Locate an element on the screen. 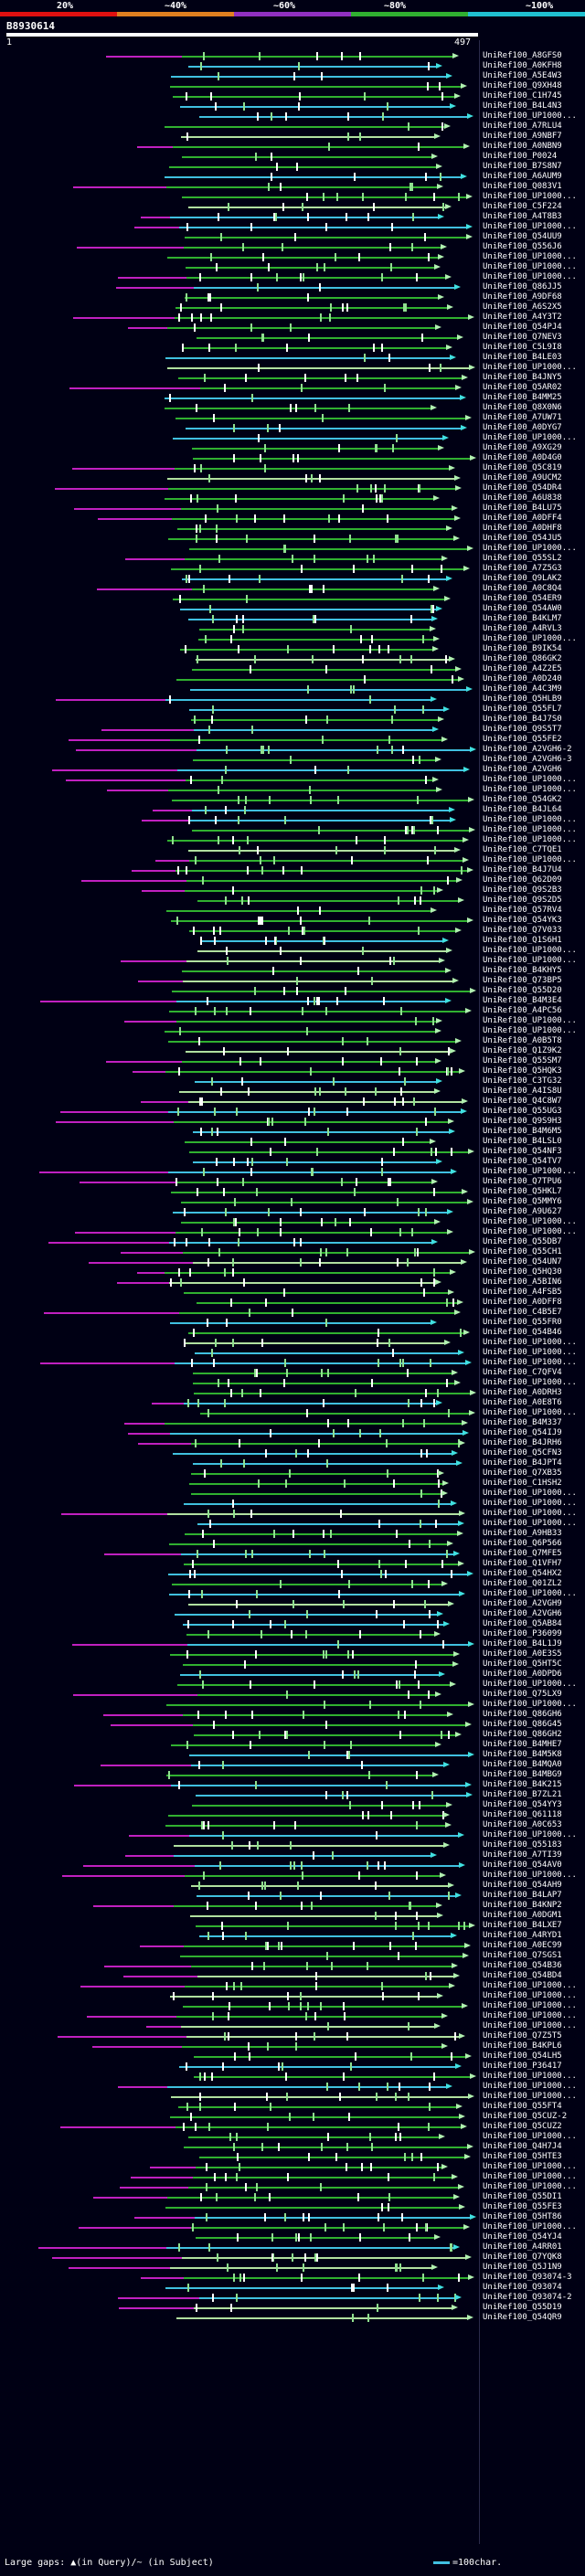 The height and width of the screenshot is (2576, 585). hit-label: UniRef100_A8GFS0 is located at coordinates (522, 55).